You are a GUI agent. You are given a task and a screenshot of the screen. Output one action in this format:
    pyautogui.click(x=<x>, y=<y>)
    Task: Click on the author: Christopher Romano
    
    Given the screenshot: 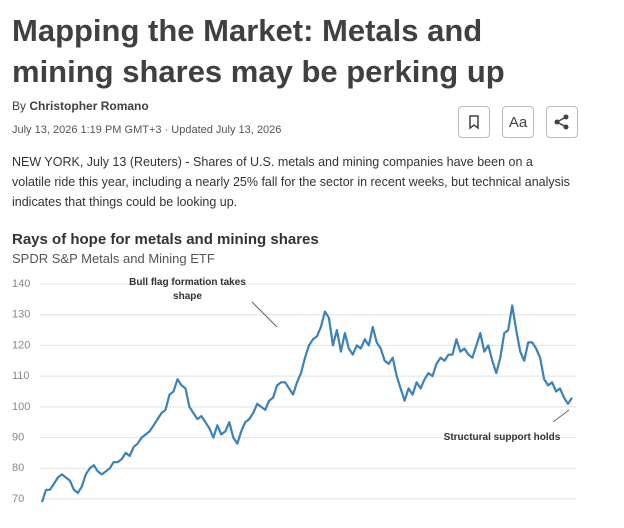 What is the action you would take?
    pyautogui.click(x=89, y=106)
    